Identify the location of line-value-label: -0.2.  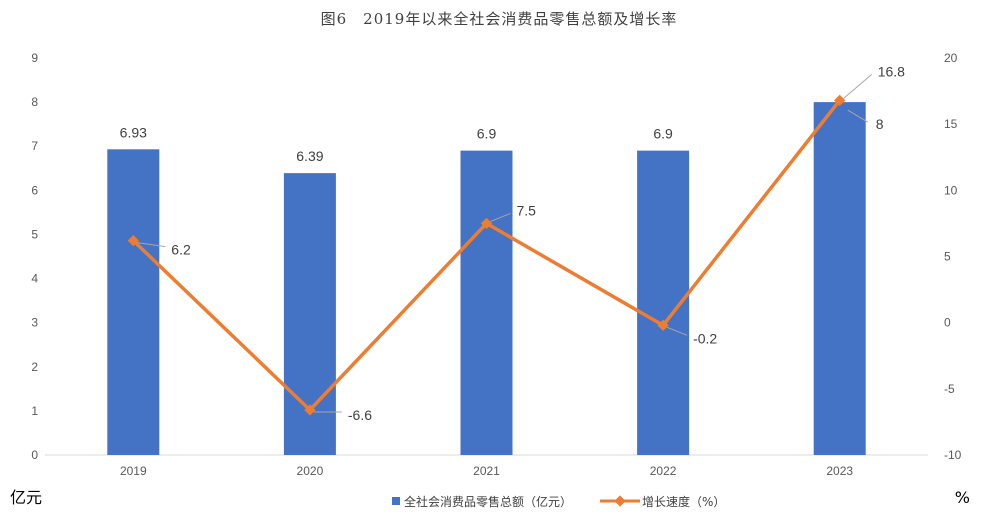
(705, 338).